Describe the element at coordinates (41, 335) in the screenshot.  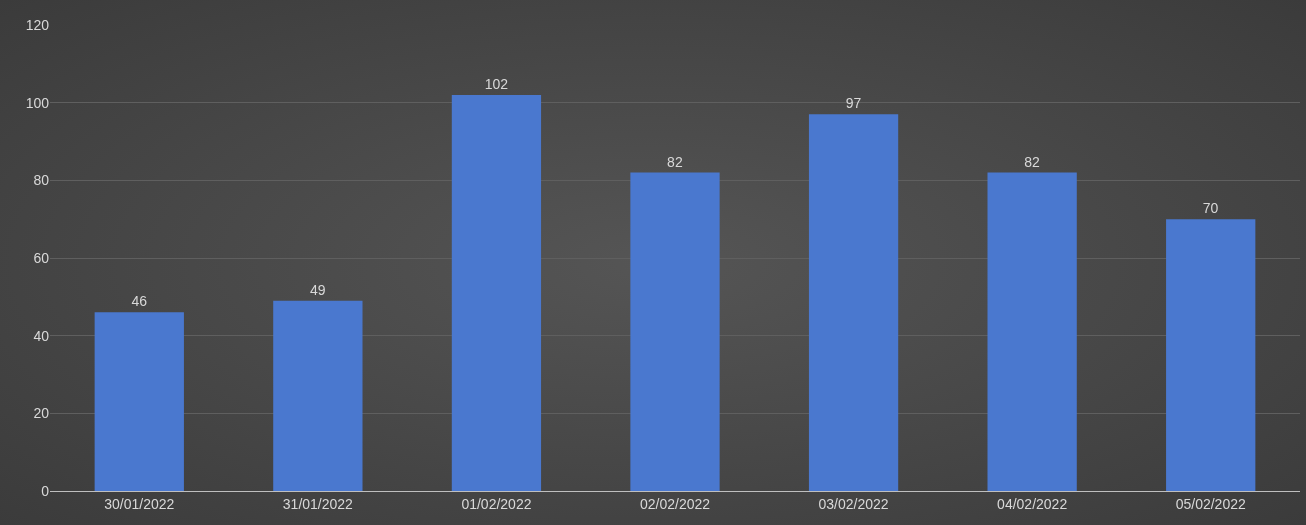
I see `y-tick-label: 40` at that location.